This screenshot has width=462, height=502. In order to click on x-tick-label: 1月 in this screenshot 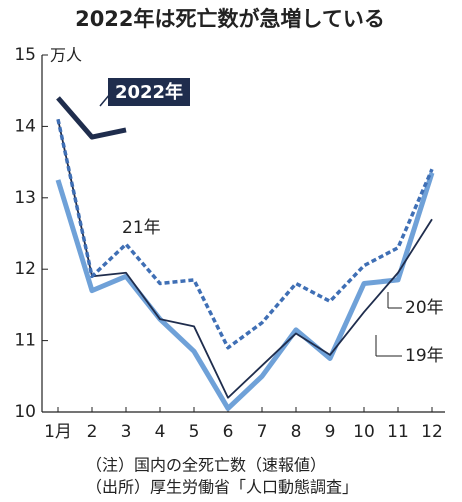, I will do `click(58, 432)`.